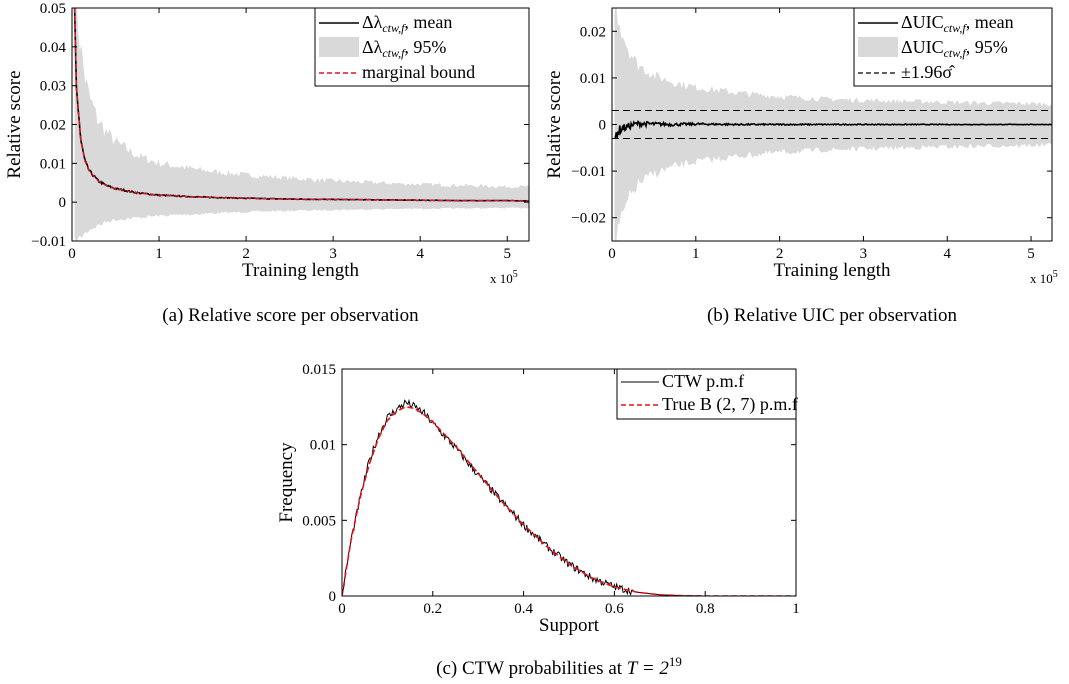  Describe the element at coordinates (286, 482) in the screenshot. I see `y-axis-label: Frequency` at that location.